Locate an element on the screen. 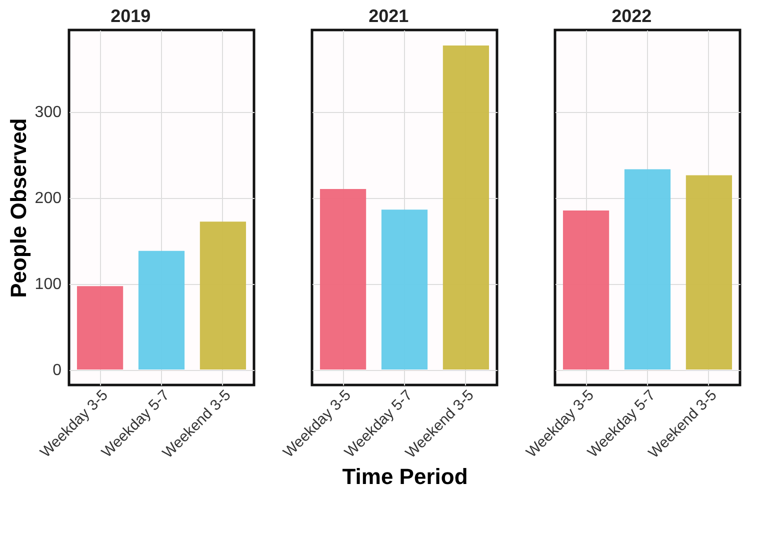 The image size is (757, 555). chart-title: 2021 is located at coordinates (388, 16).